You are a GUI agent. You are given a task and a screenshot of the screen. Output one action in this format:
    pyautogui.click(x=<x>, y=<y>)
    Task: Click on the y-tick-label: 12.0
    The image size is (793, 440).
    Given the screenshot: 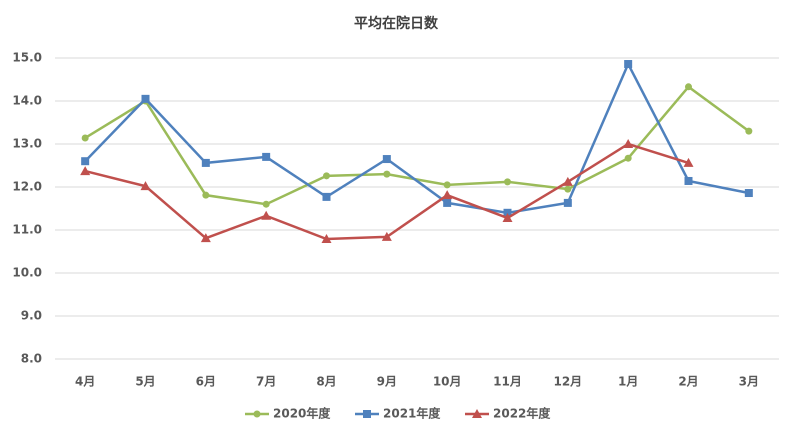 What is the action you would take?
    pyautogui.click(x=27, y=187)
    